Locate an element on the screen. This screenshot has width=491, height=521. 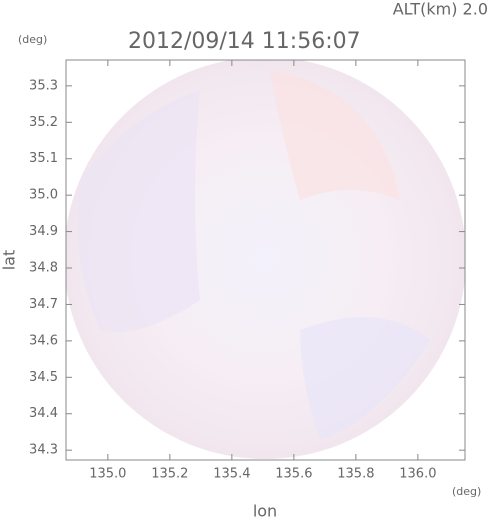
y-tick-label: 35.1 is located at coordinates (43, 158).